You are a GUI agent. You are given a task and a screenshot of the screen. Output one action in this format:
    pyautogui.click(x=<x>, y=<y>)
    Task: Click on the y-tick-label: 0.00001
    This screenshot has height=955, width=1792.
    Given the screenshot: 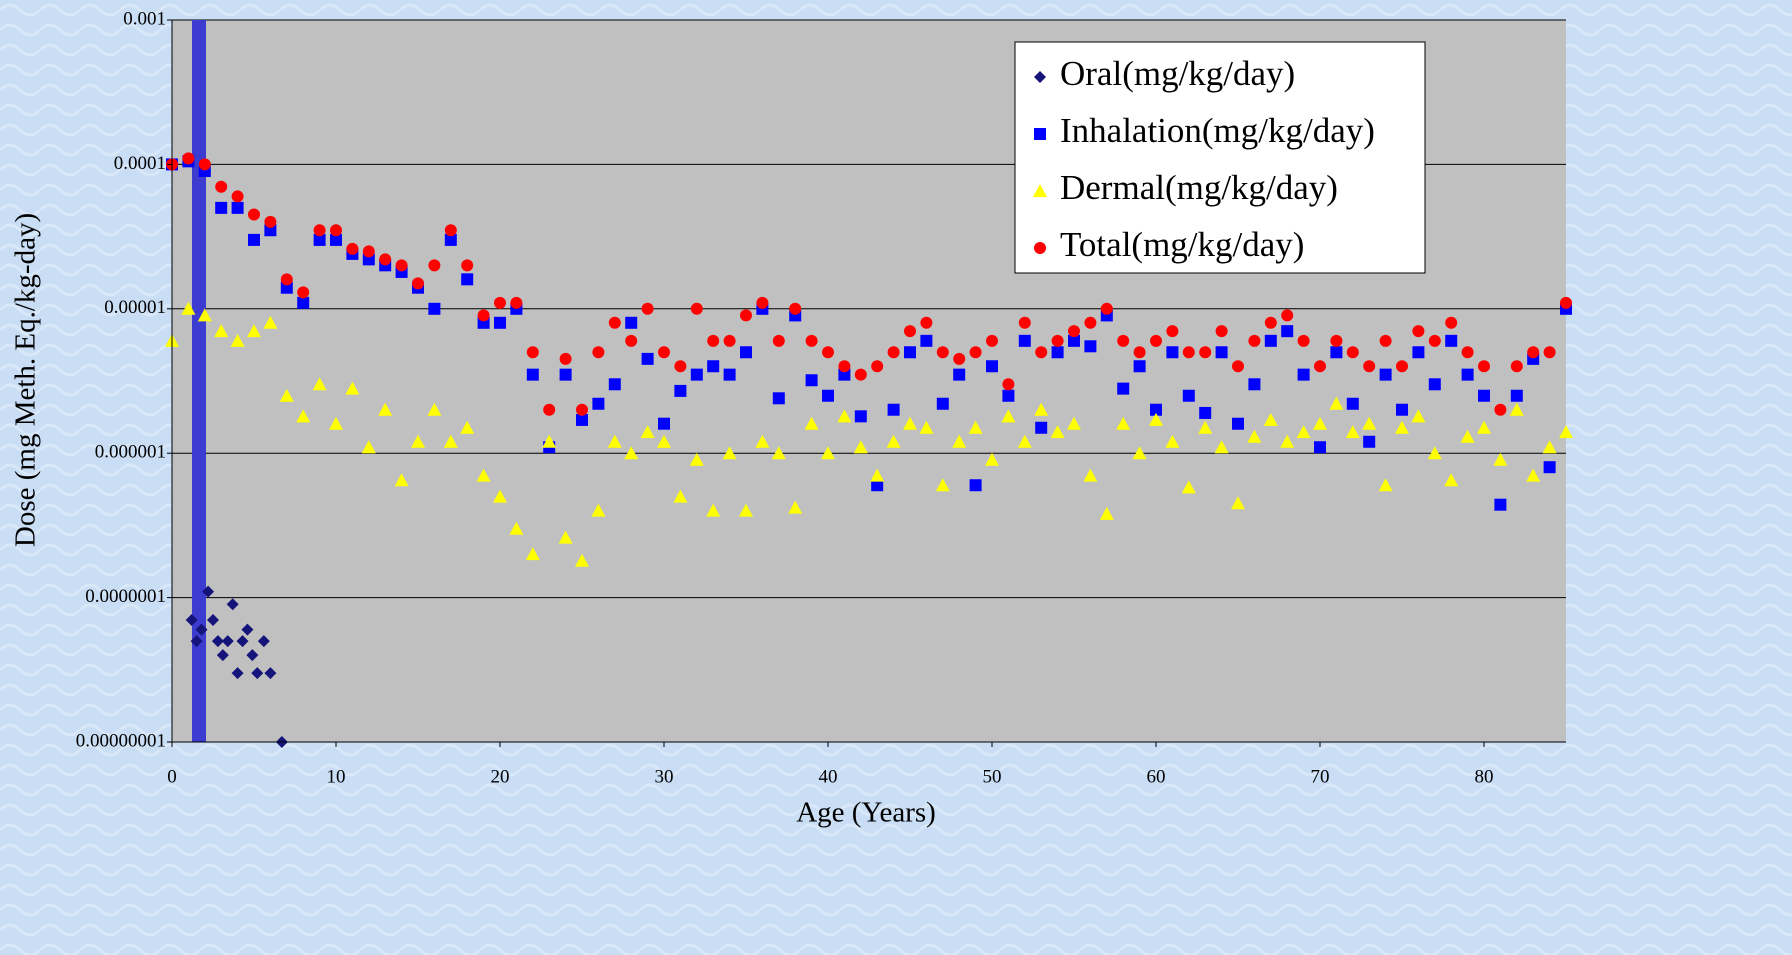 What is the action you would take?
    pyautogui.click(x=135, y=307)
    